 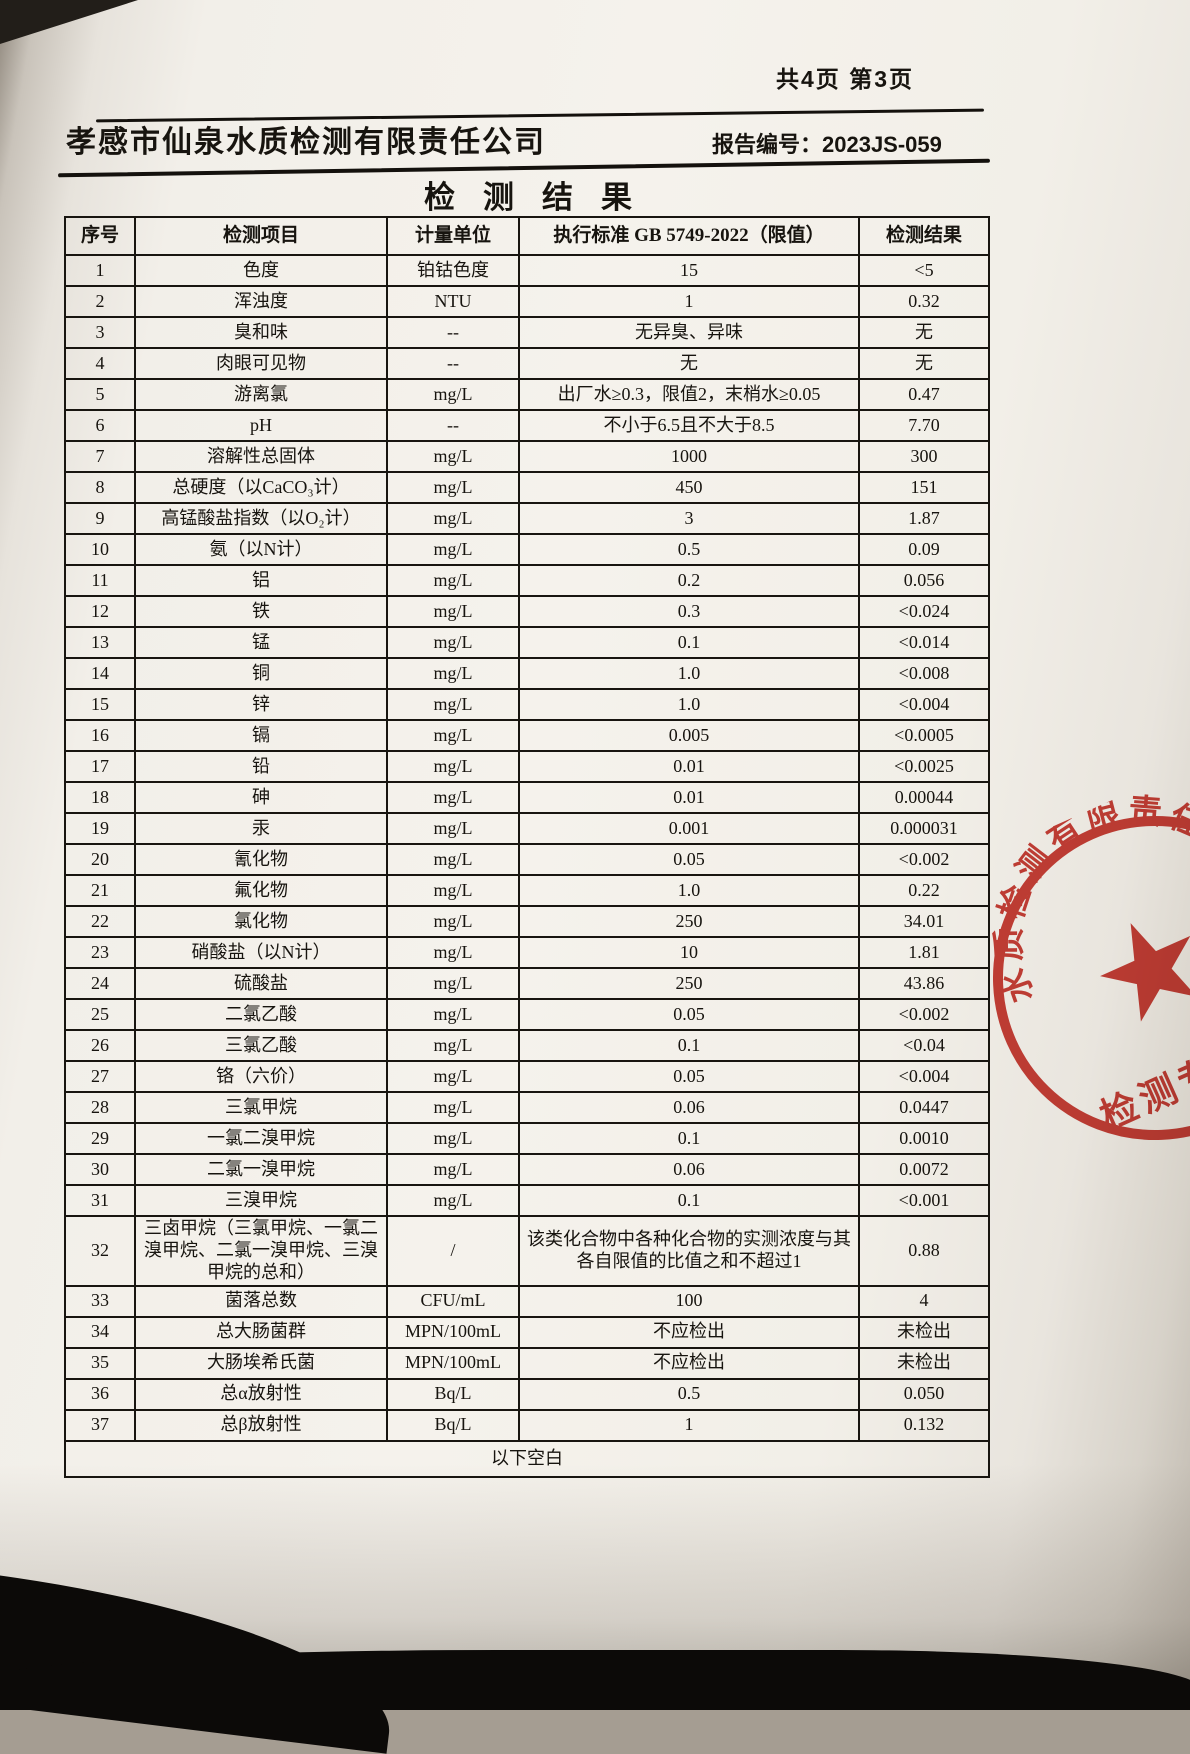 I want to click on column-header-item: 检测项目, so click(x=261, y=236).